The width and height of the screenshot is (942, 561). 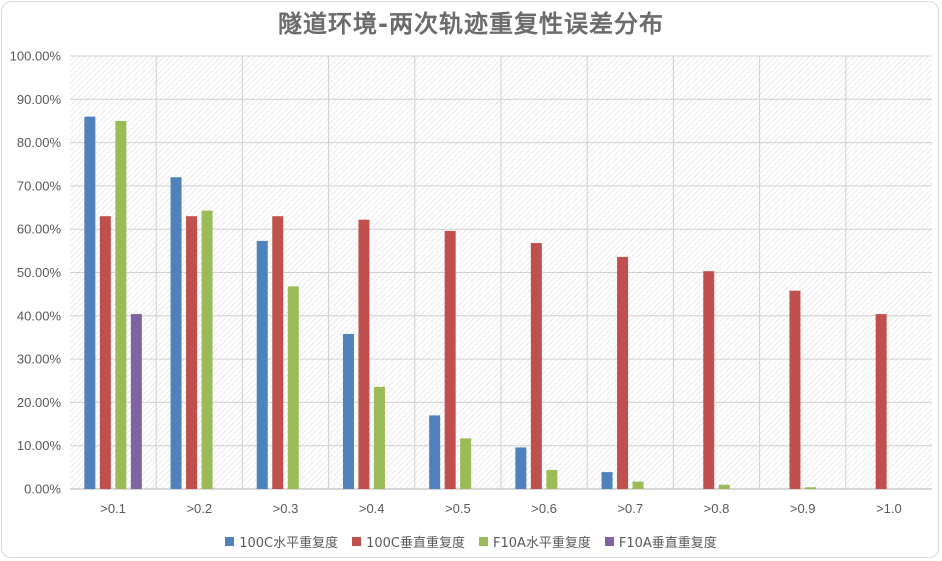 What do you see at coordinates (39, 402) in the screenshot?
I see `y-tick-label: 20.00%` at bounding box center [39, 402].